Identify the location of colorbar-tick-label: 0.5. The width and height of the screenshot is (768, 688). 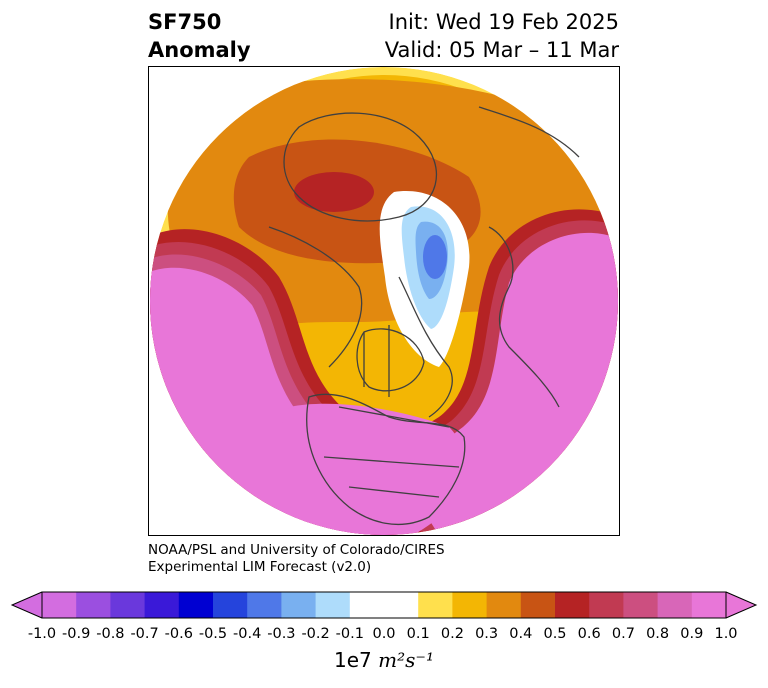
(555, 634).